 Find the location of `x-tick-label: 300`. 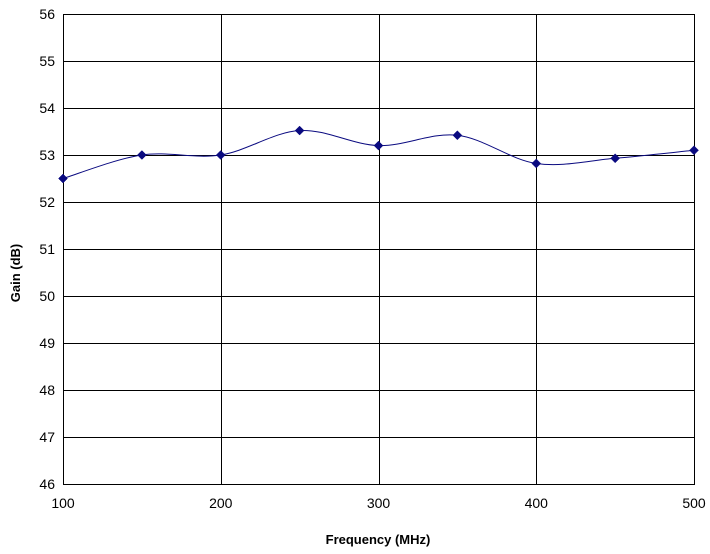

x-tick-label: 300 is located at coordinates (379, 503).